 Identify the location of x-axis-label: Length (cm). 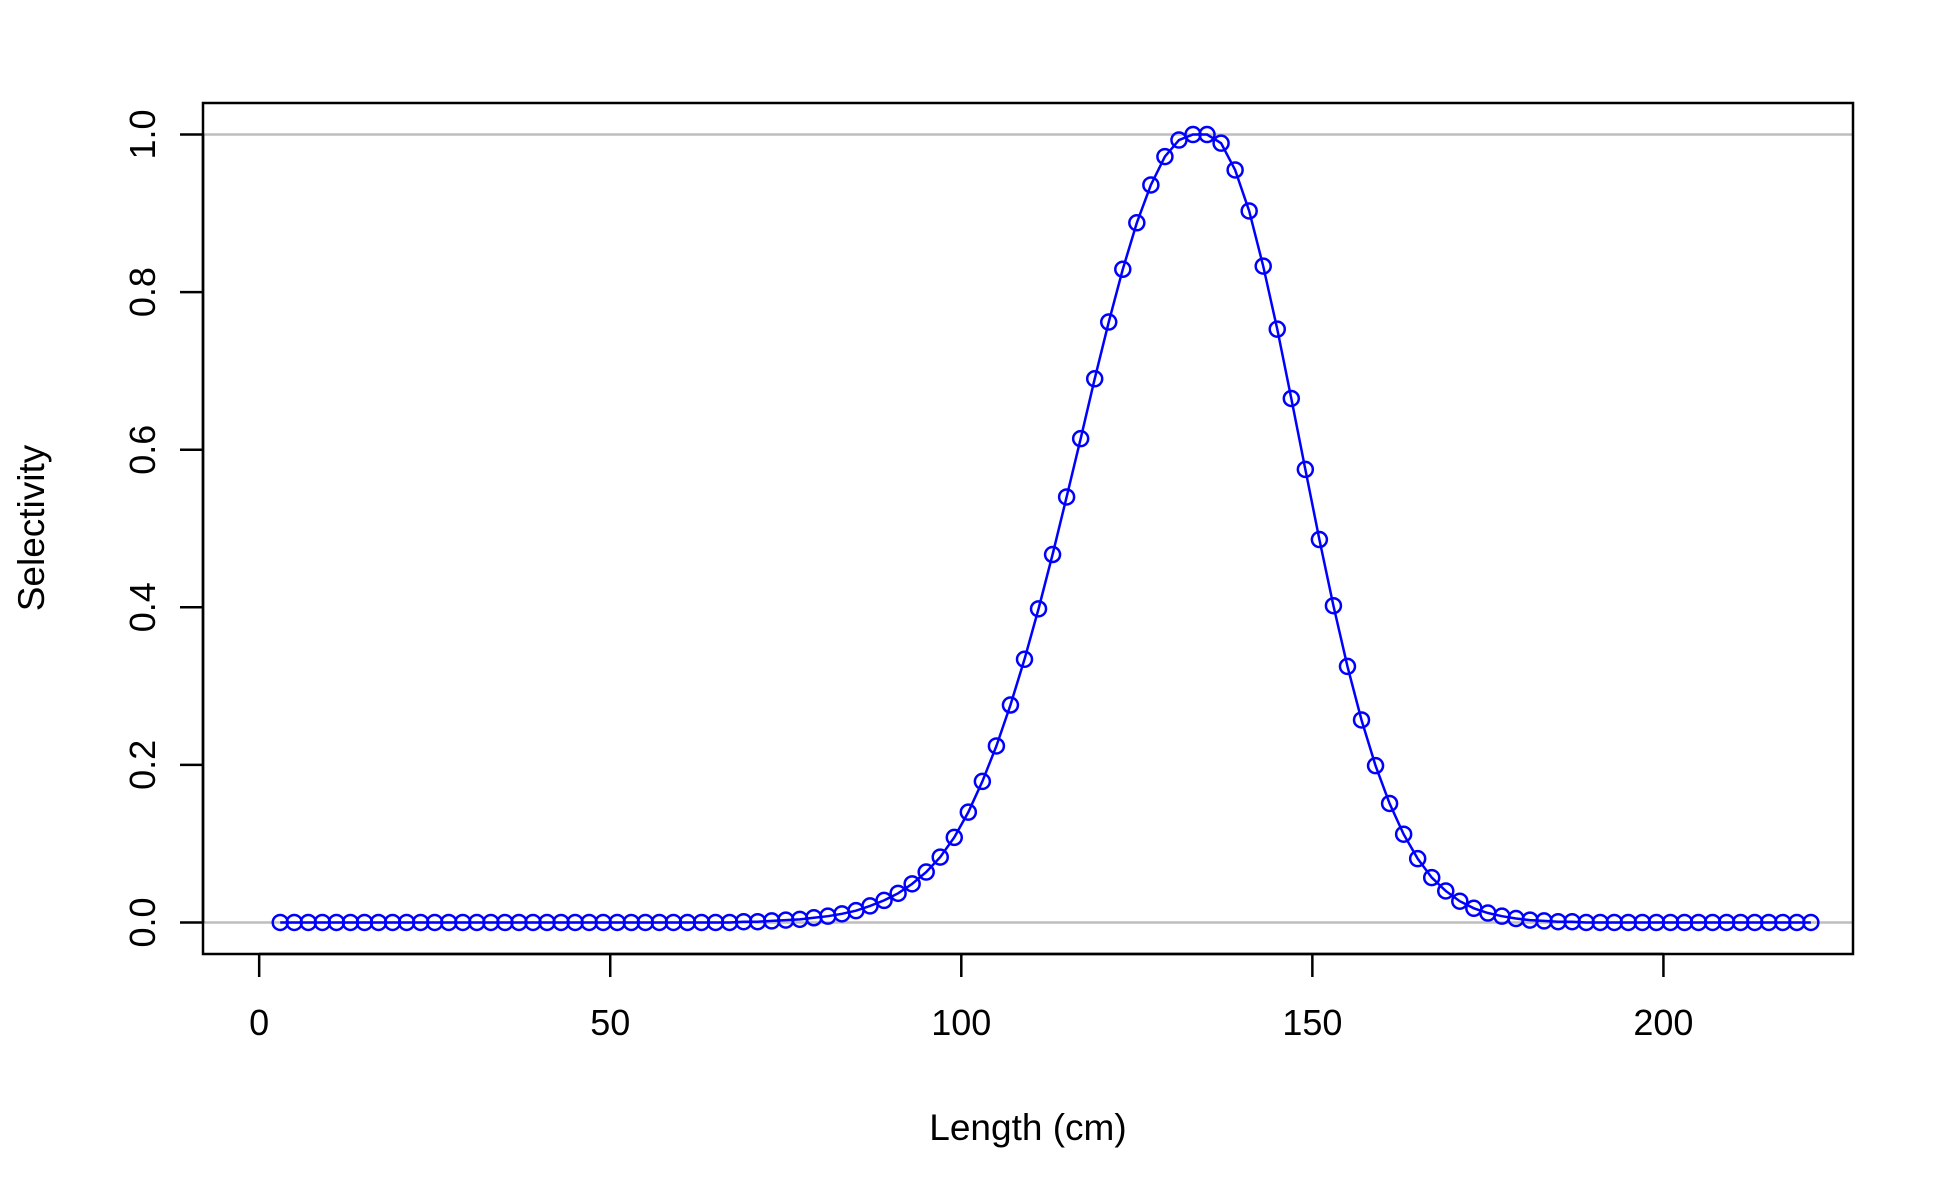
(1027, 1127).